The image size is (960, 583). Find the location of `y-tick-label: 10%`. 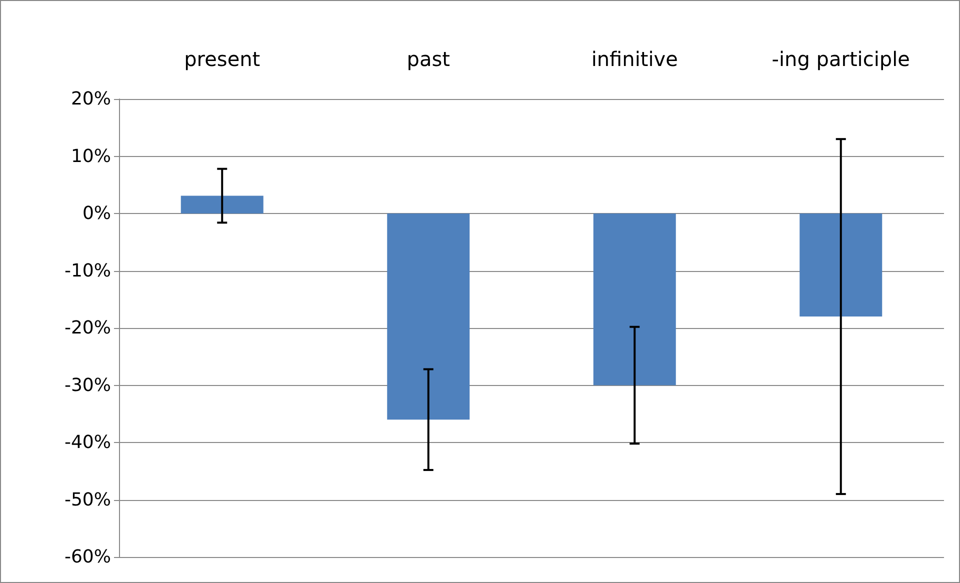

y-tick-label: 10% is located at coordinates (90, 156).